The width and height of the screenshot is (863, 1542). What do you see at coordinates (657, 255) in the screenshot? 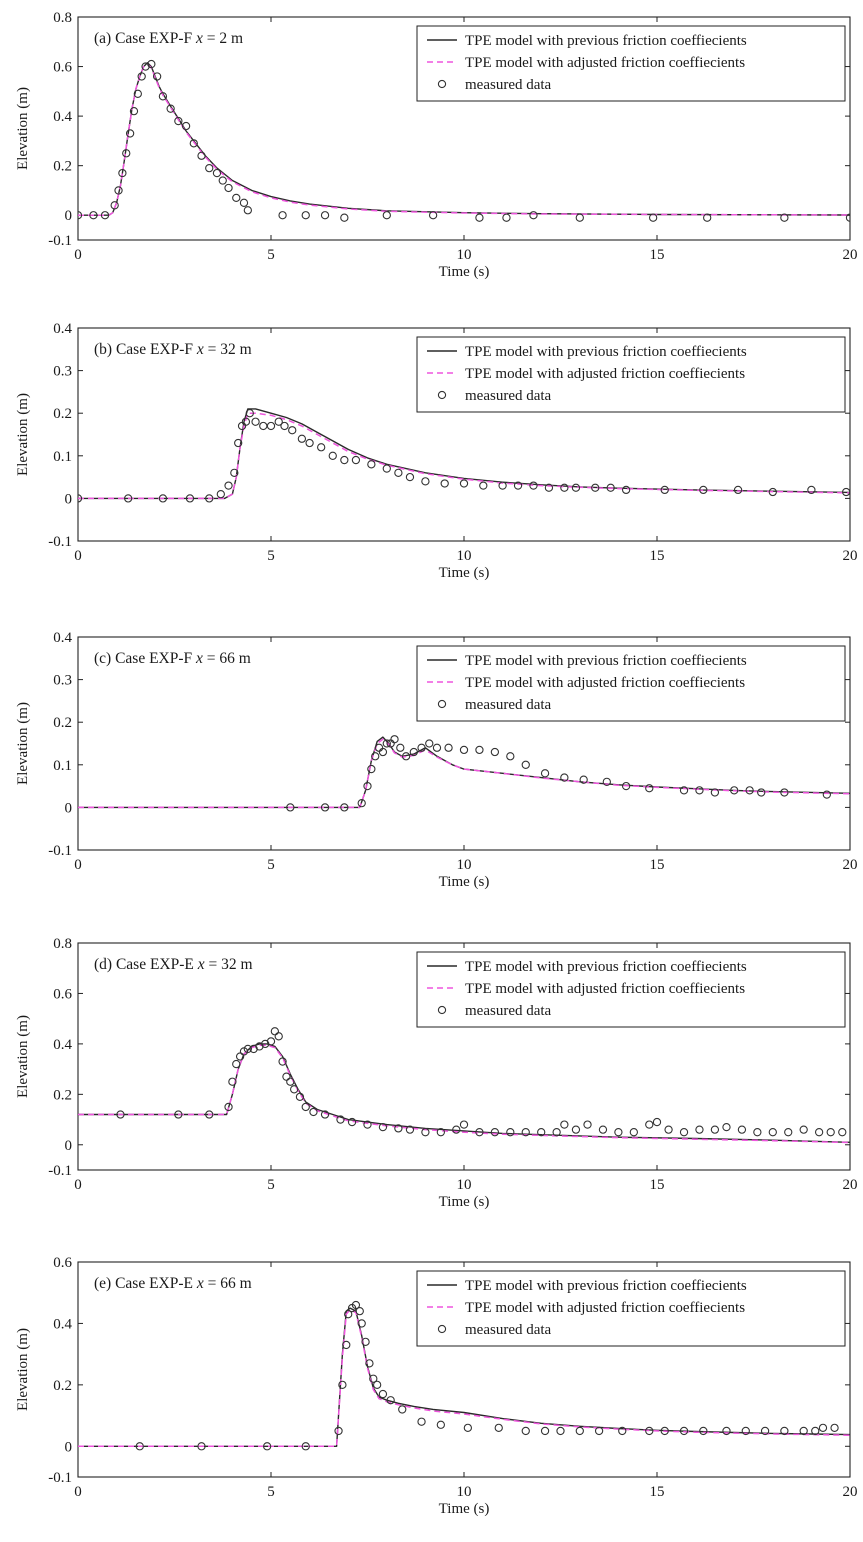
I see `x-tick-label: 15` at bounding box center [657, 255].